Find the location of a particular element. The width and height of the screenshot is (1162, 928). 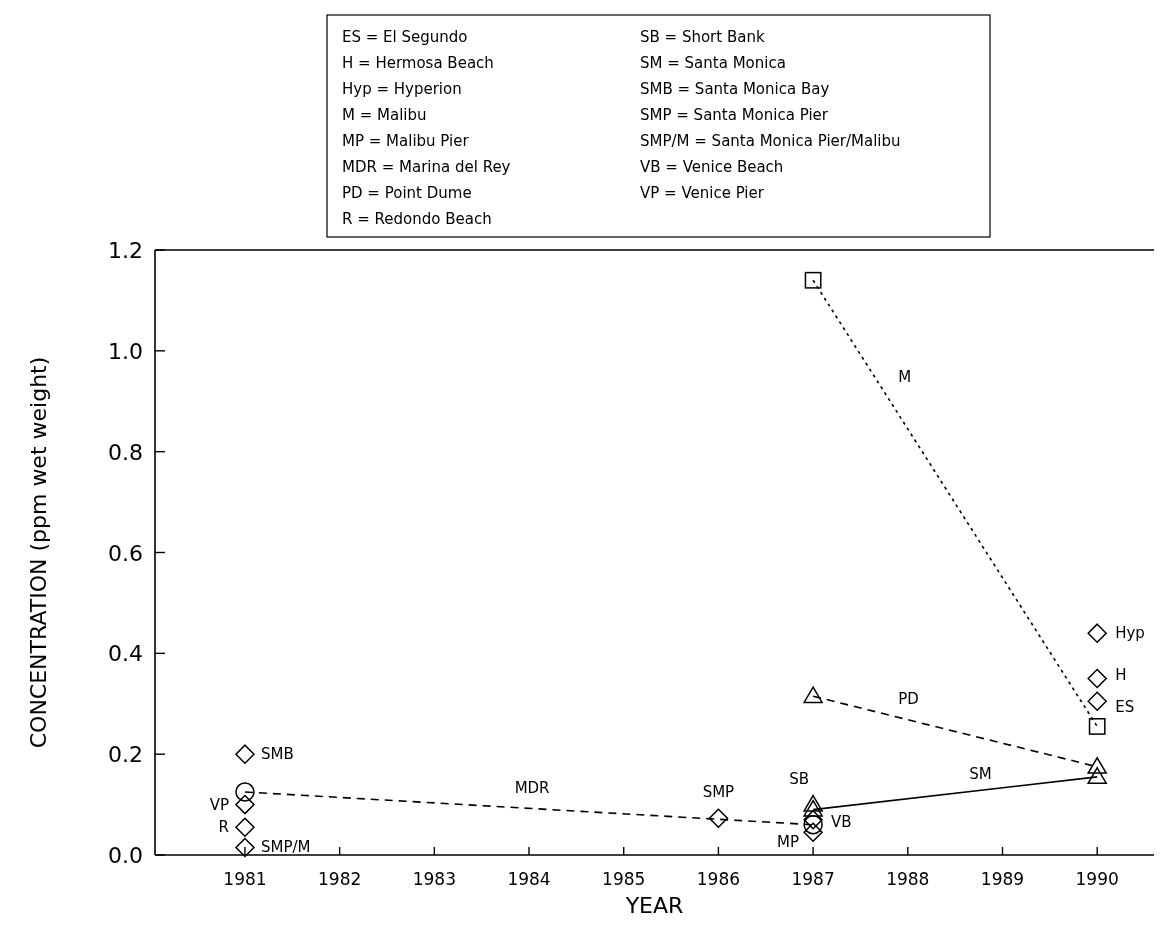

x-tick-label: 1982 is located at coordinates (340, 879).